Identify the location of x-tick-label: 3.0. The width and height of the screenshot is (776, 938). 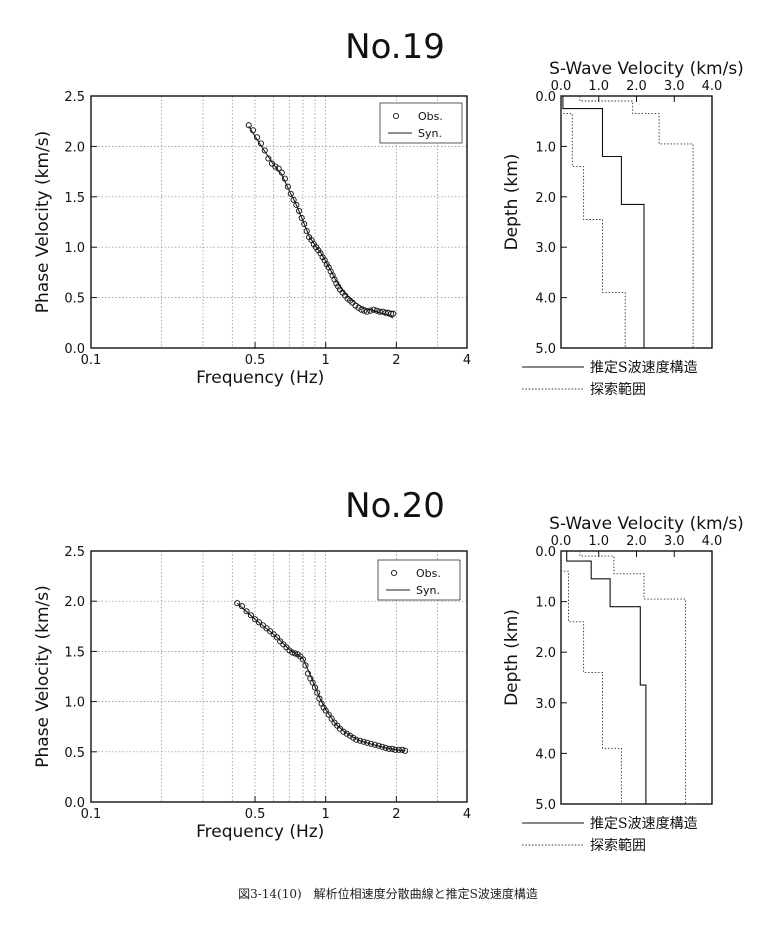
(674, 86).